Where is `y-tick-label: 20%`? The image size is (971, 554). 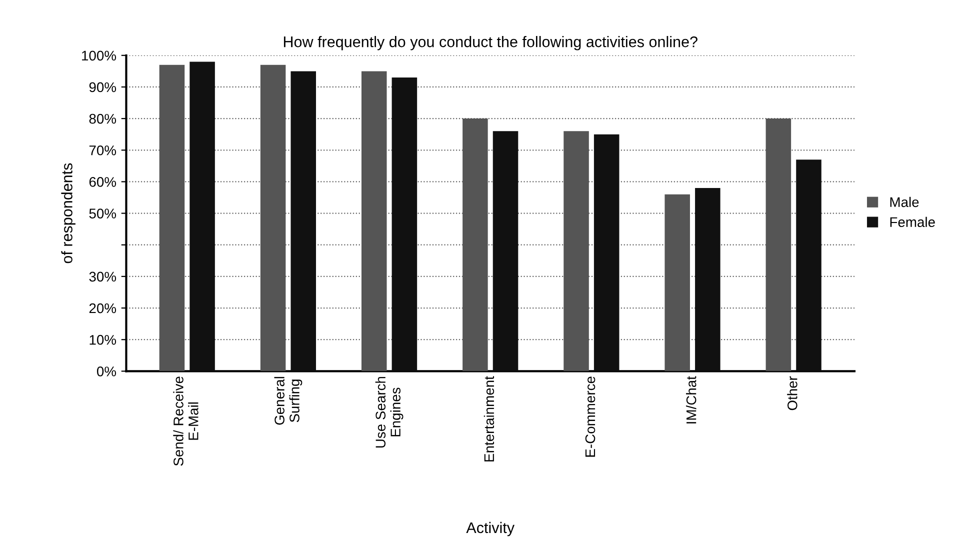
y-tick-label: 20% is located at coordinates (102, 308).